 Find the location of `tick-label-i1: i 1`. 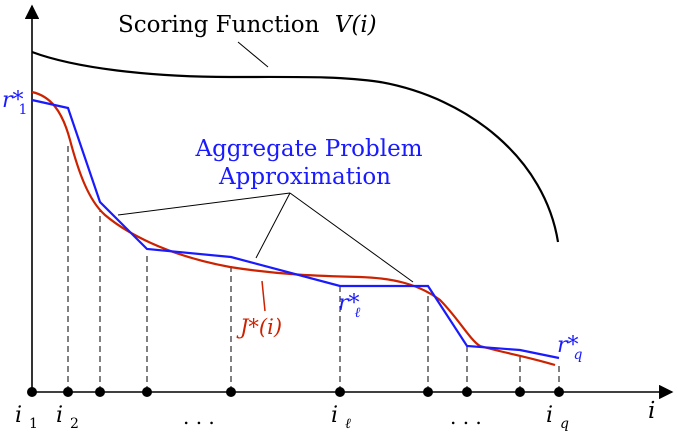

tick-label-i1: i 1 is located at coordinates (26, 417).